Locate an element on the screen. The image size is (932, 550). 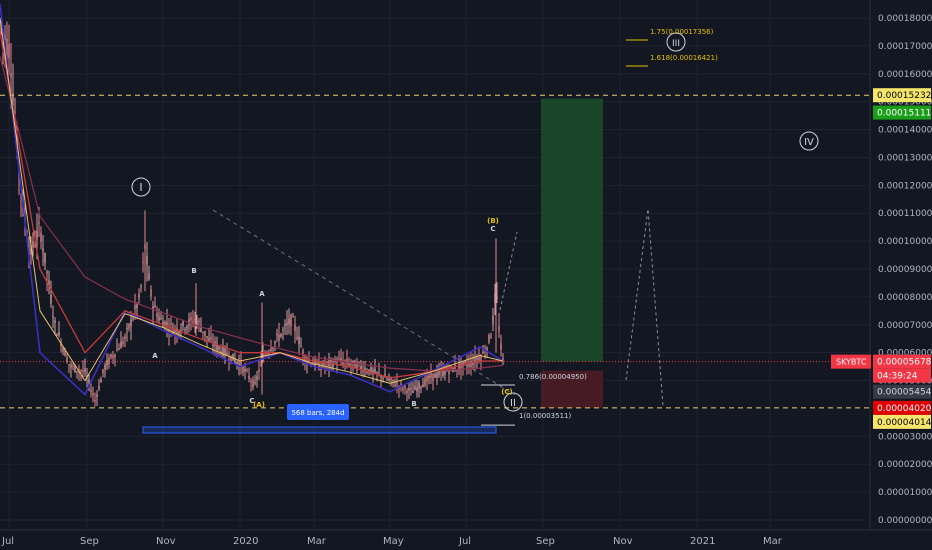
wave-b-label: B is located at coordinates (193, 271).